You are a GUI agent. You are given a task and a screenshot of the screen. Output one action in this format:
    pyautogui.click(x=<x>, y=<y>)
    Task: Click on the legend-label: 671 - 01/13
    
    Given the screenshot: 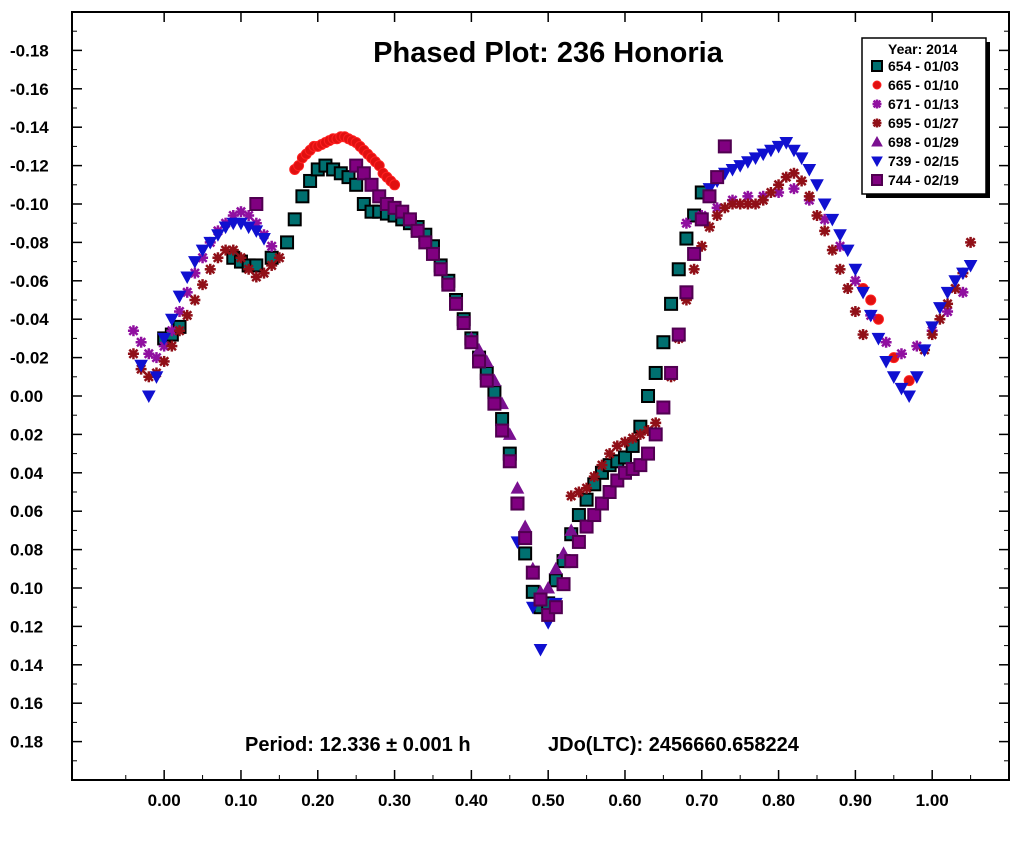 What is the action you would take?
    pyautogui.click(x=923, y=104)
    